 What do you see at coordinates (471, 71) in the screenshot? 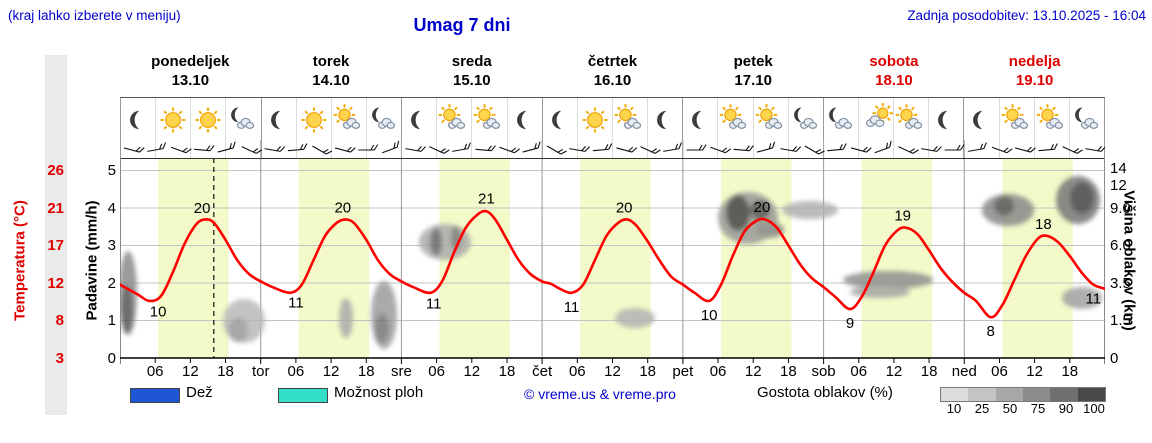
I see `day-header-sreda: sreda 15.10` at bounding box center [471, 71].